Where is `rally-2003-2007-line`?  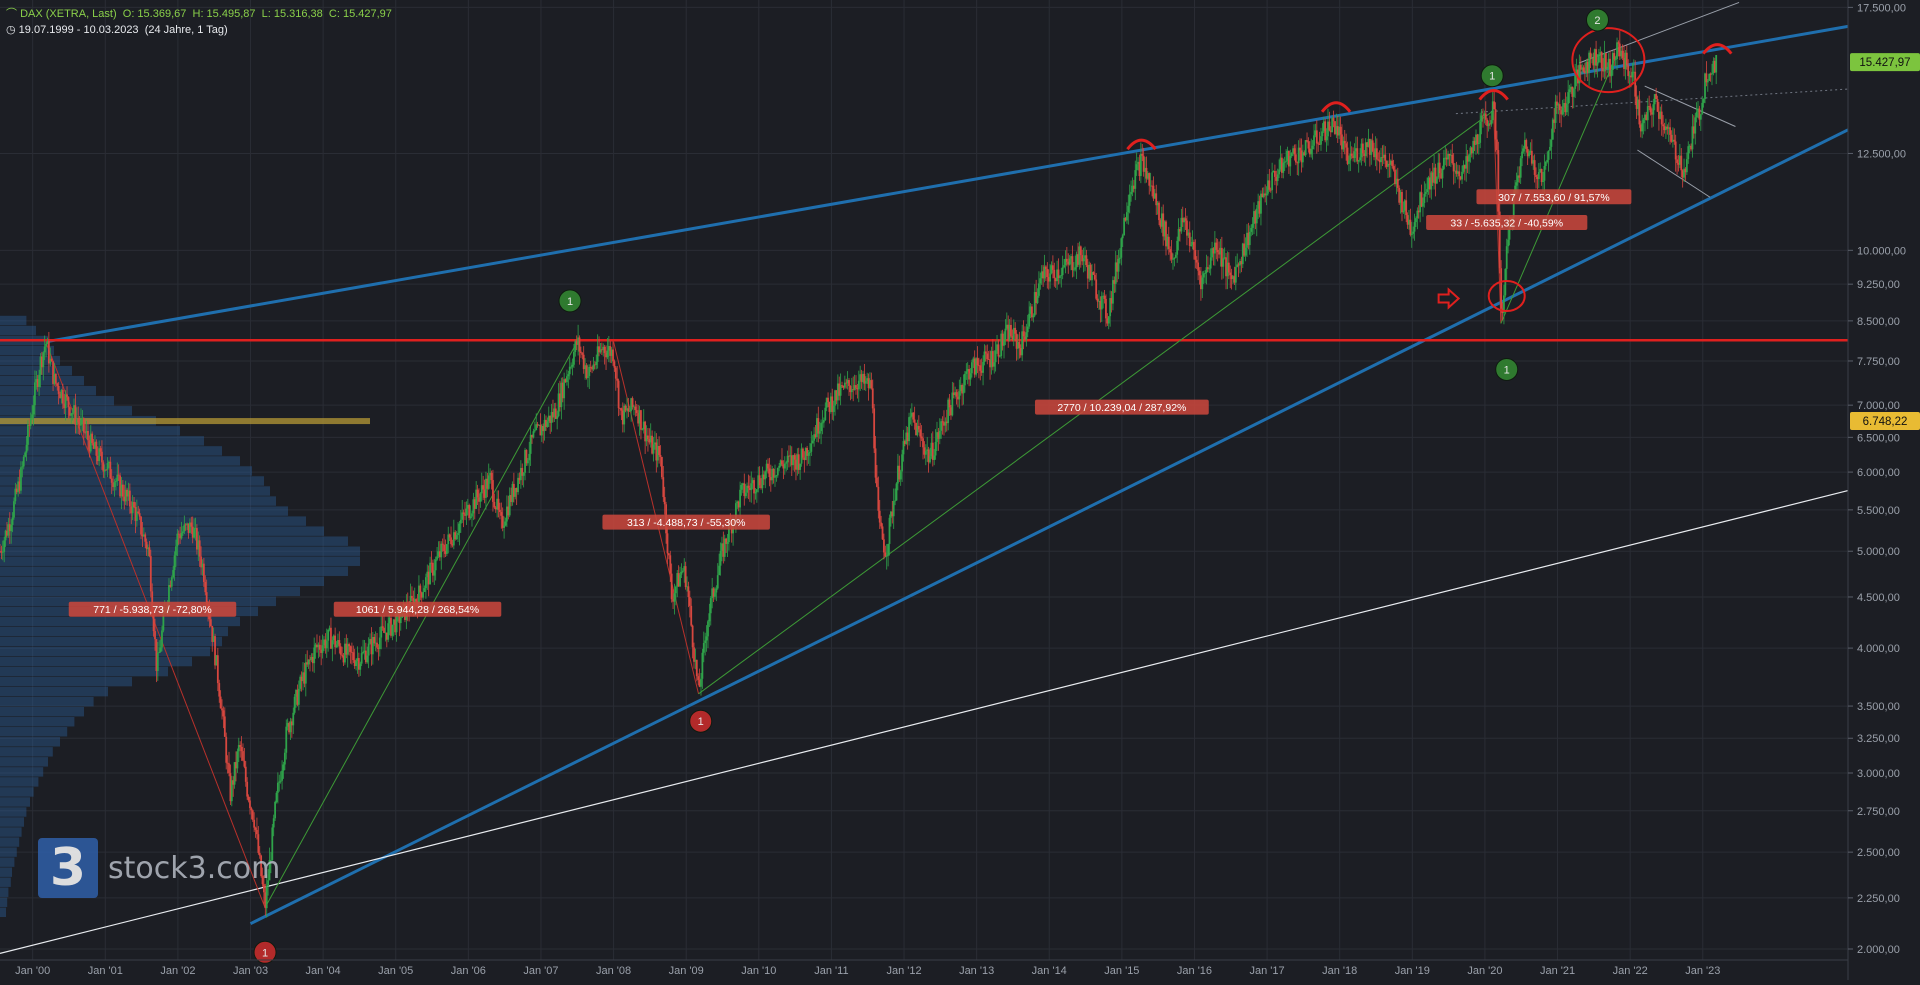
rally-2003-2007-line is located at coordinates (421, 624).